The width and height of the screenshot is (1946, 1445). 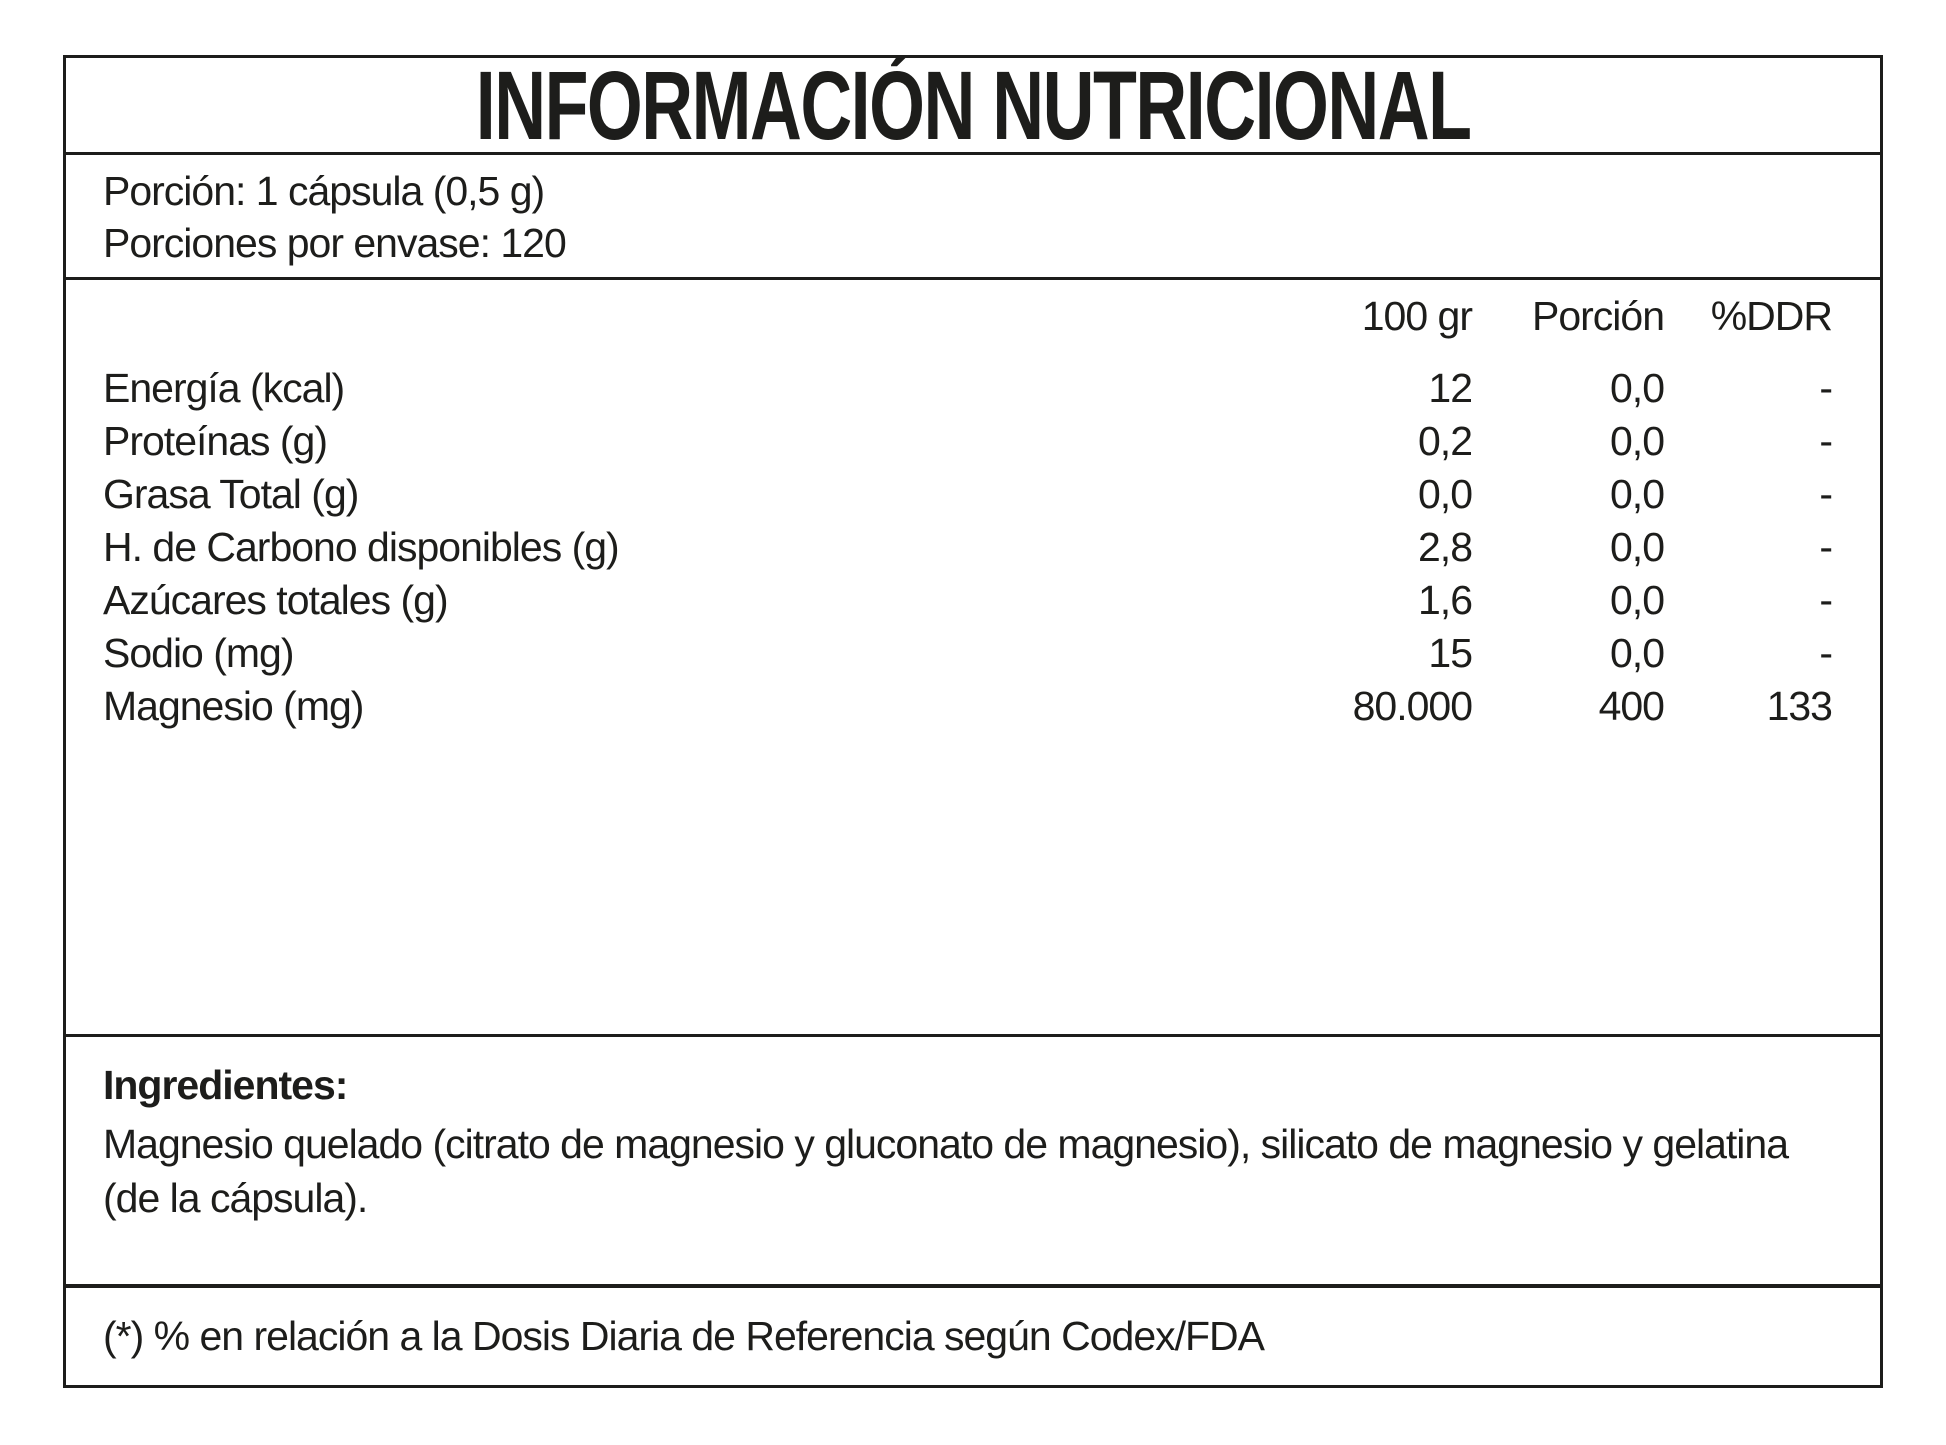 What do you see at coordinates (1445, 600) in the screenshot?
I see `value-per-100g: 1,6` at bounding box center [1445, 600].